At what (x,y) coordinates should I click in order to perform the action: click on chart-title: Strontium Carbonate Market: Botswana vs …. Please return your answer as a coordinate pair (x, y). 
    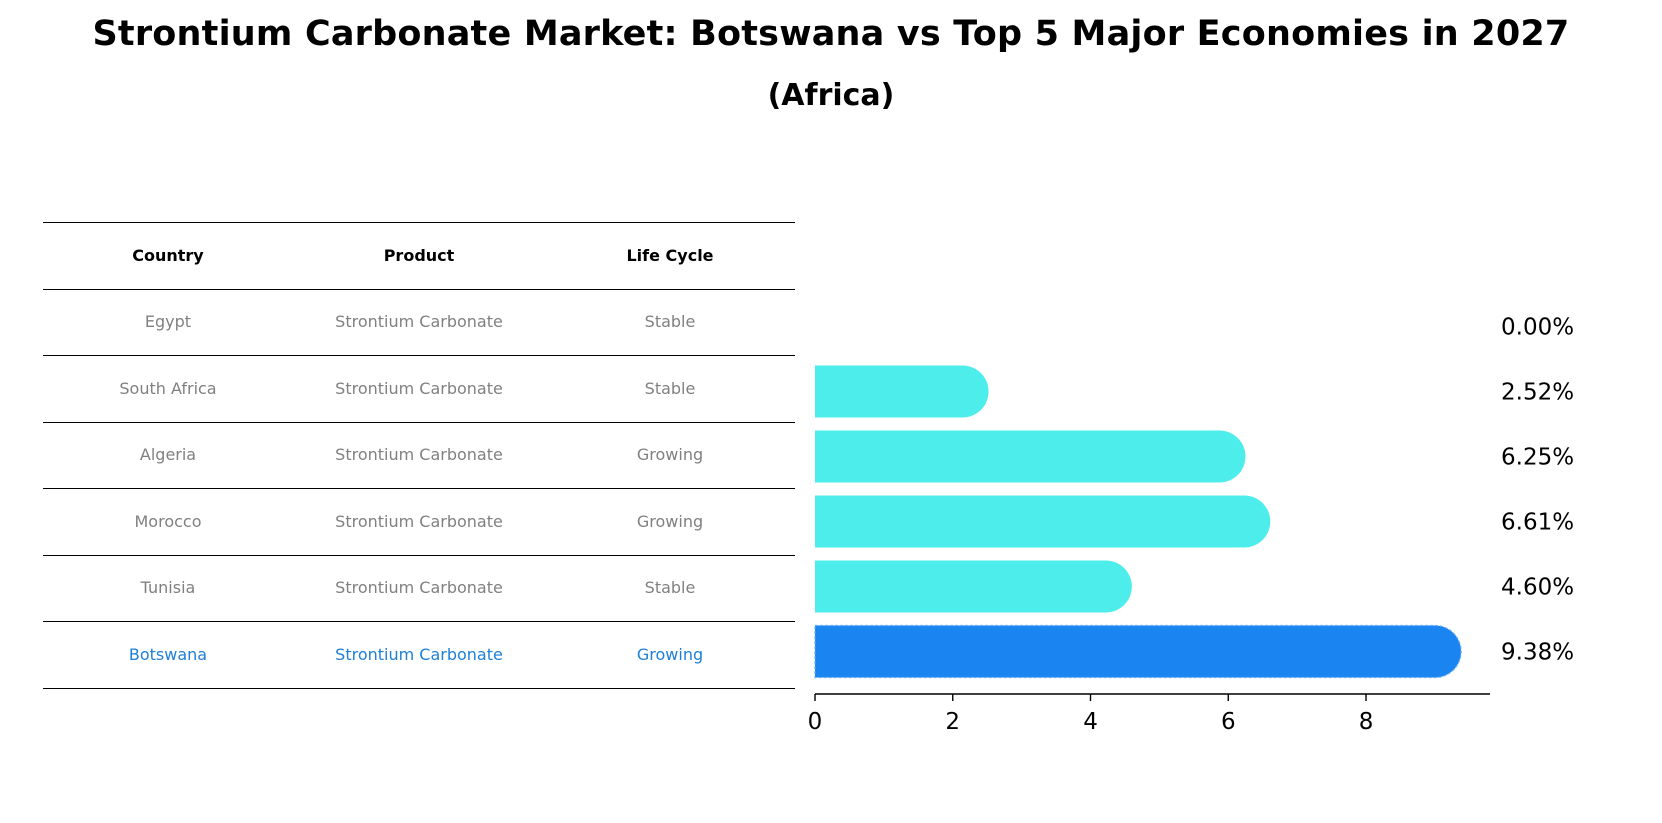
    Looking at the image, I should click on (831, 34).